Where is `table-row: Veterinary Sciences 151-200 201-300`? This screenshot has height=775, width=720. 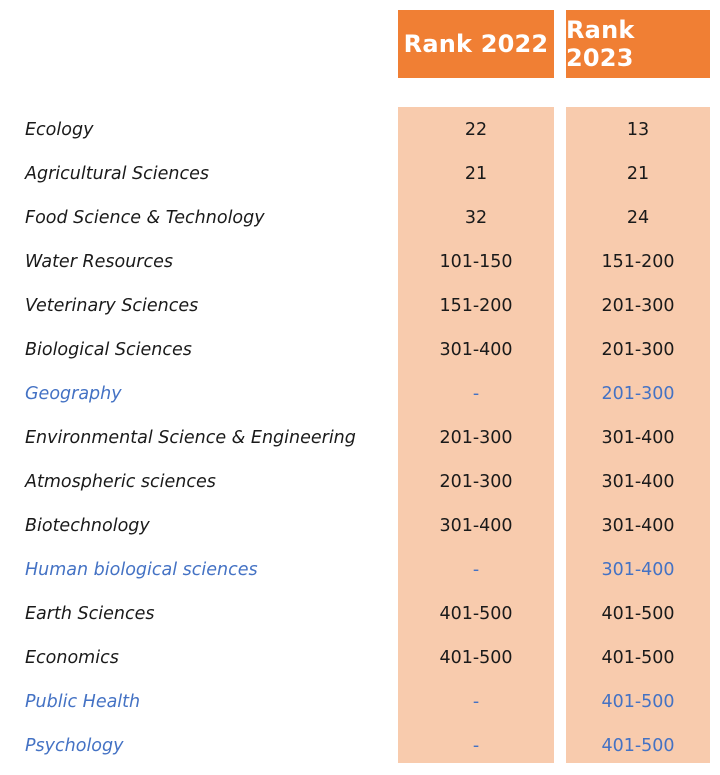
table-row: Veterinary Sciences 151-200 201-300 is located at coordinates (360, 306).